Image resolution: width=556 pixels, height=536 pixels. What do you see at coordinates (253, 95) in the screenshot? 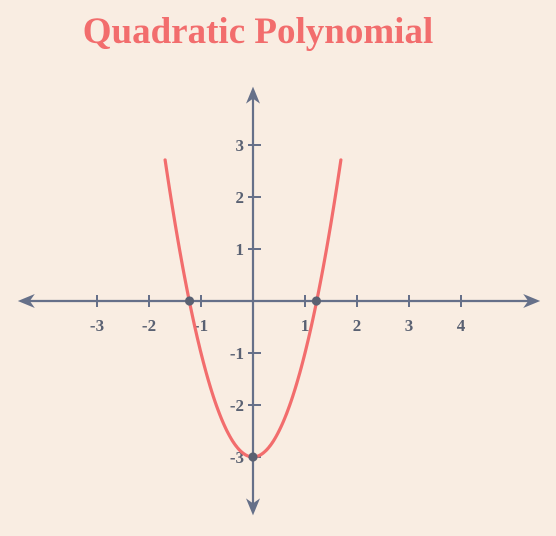
I see `y-axis-arrow-top` at bounding box center [253, 95].